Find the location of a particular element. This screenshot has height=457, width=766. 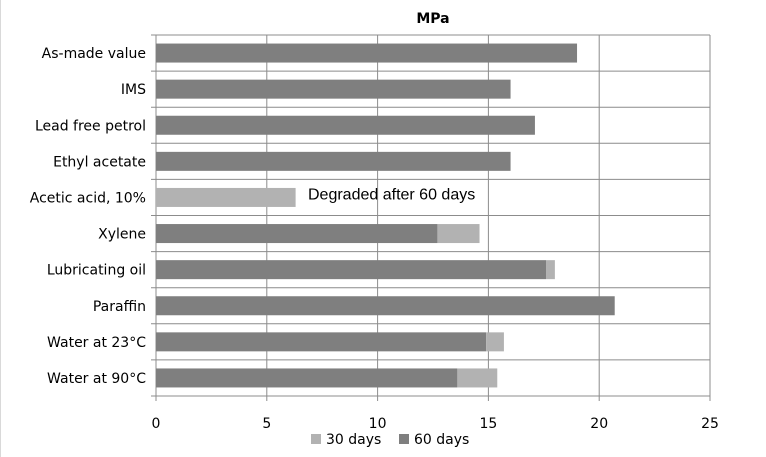

category-label: Acetic acid, 10% is located at coordinates (88, 198).